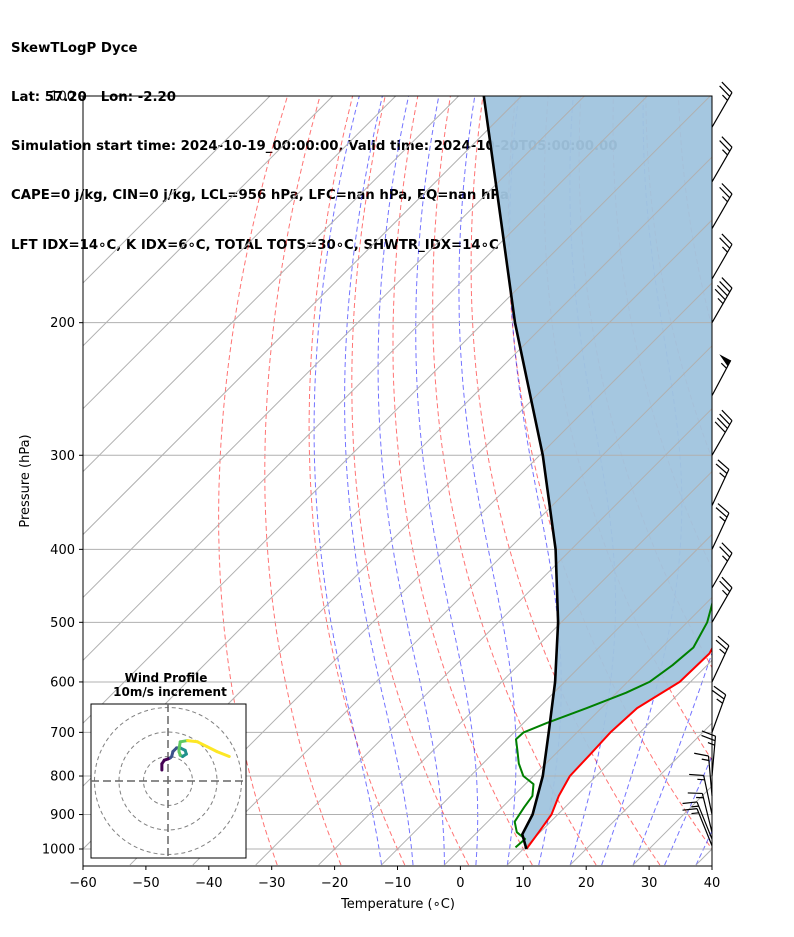 Image resolution: width=794 pixels, height=937 pixels. What do you see at coordinates (618, 748) in the screenshot?
I see `temperature-line` at bounding box center [618, 748].